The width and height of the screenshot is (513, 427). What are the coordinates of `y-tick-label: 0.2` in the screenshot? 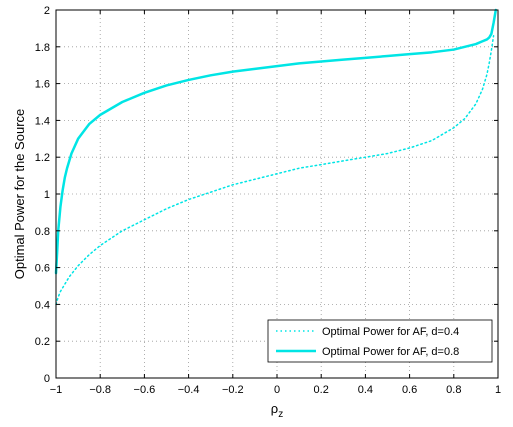 It's located at (42, 342).